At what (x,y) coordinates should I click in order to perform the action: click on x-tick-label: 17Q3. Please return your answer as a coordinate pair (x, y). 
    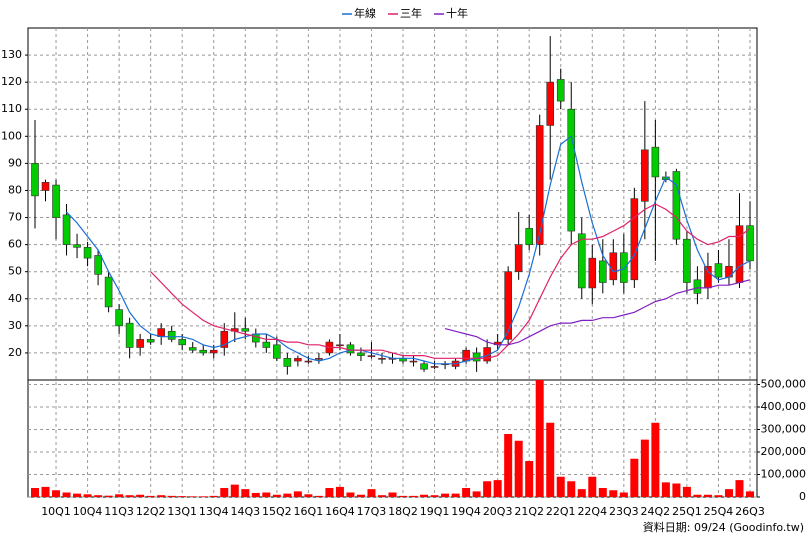
    Looking at the image, I should click on (372, 511).